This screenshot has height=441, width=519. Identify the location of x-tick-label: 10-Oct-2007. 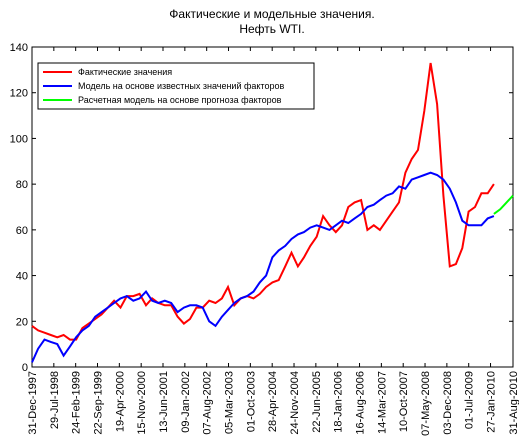
(404, 401).